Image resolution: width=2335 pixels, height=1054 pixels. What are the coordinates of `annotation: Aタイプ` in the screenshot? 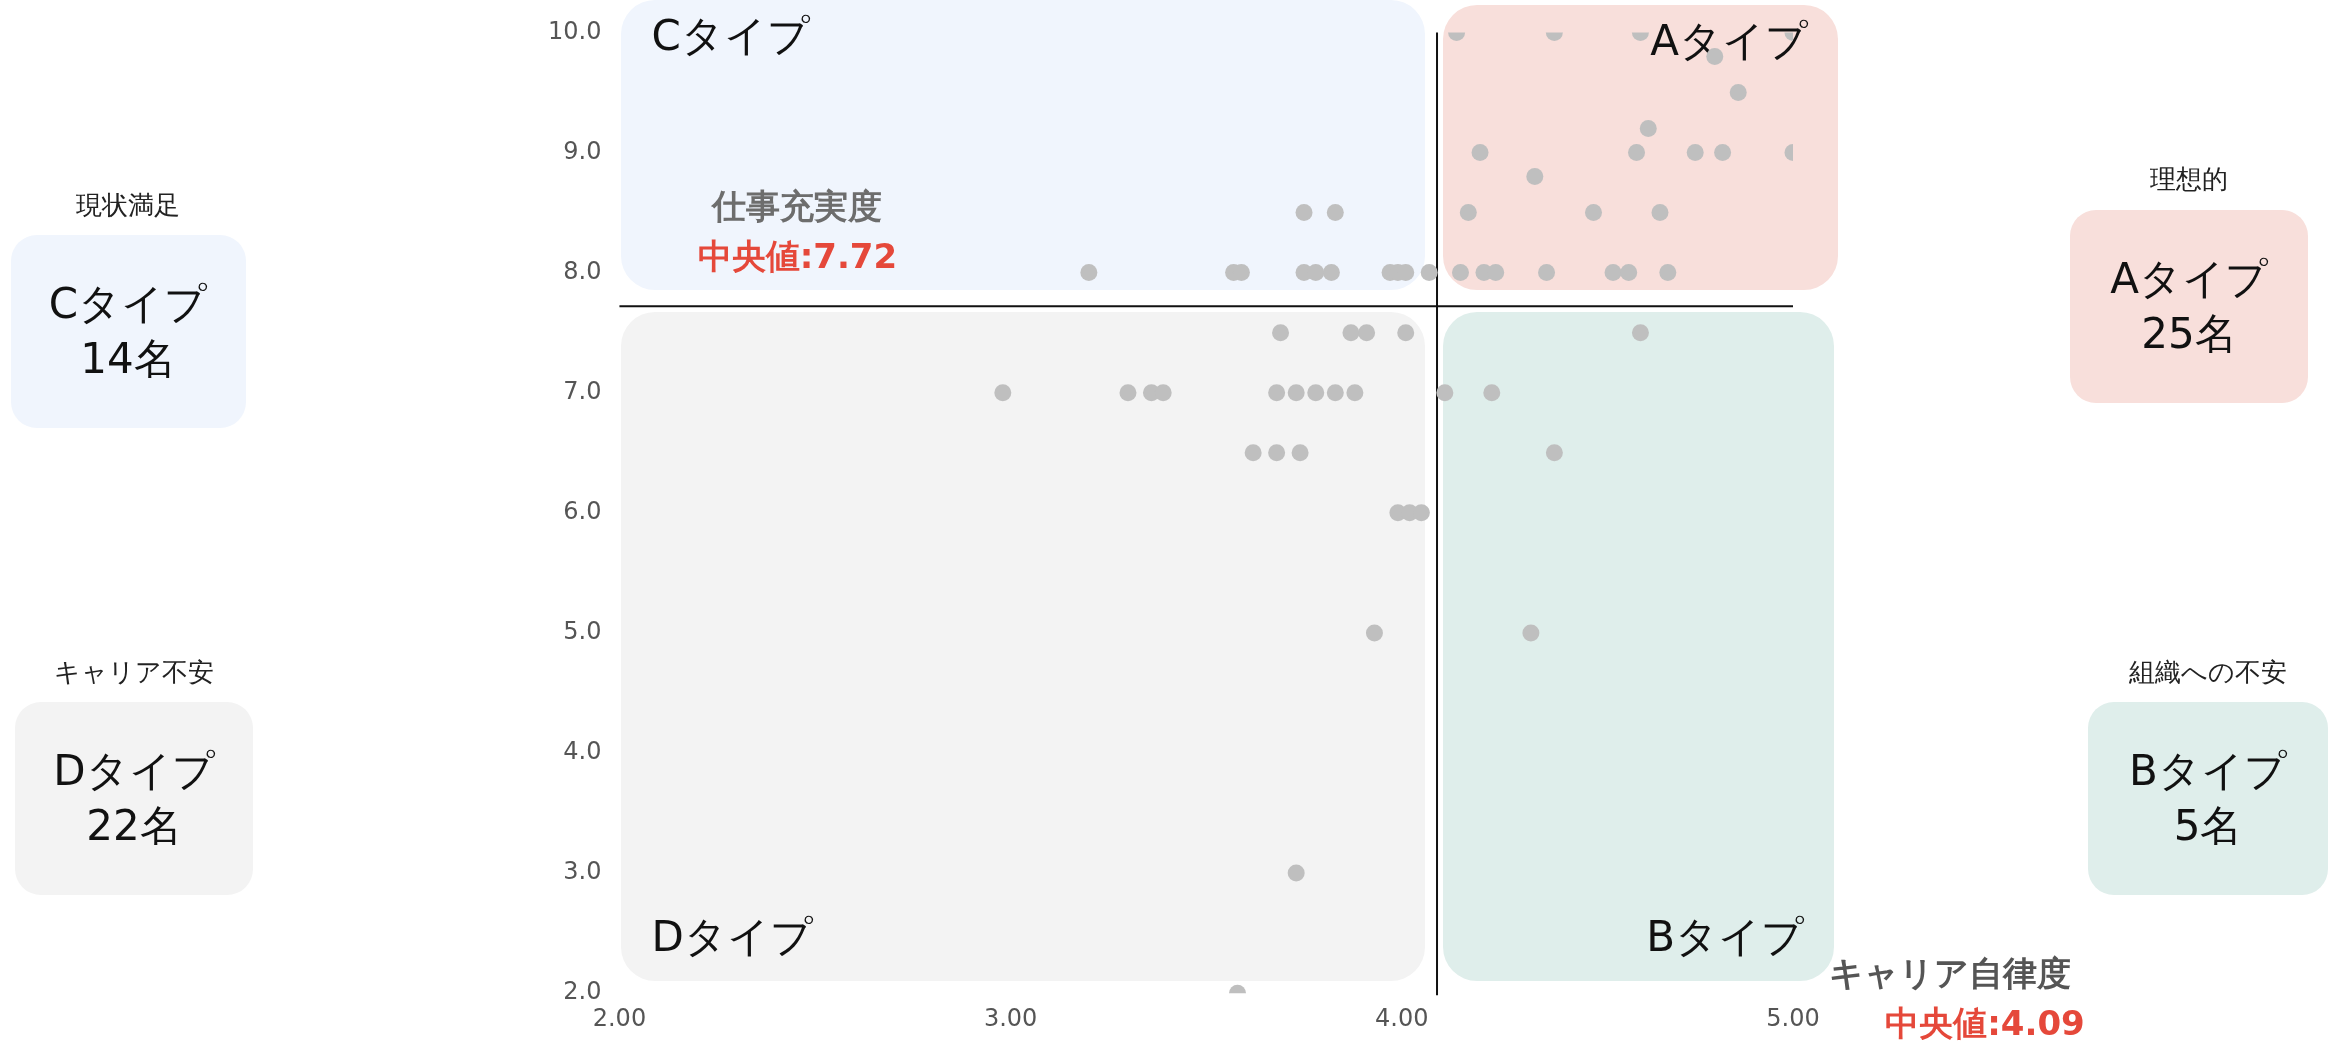 It's located at (1729, 40).